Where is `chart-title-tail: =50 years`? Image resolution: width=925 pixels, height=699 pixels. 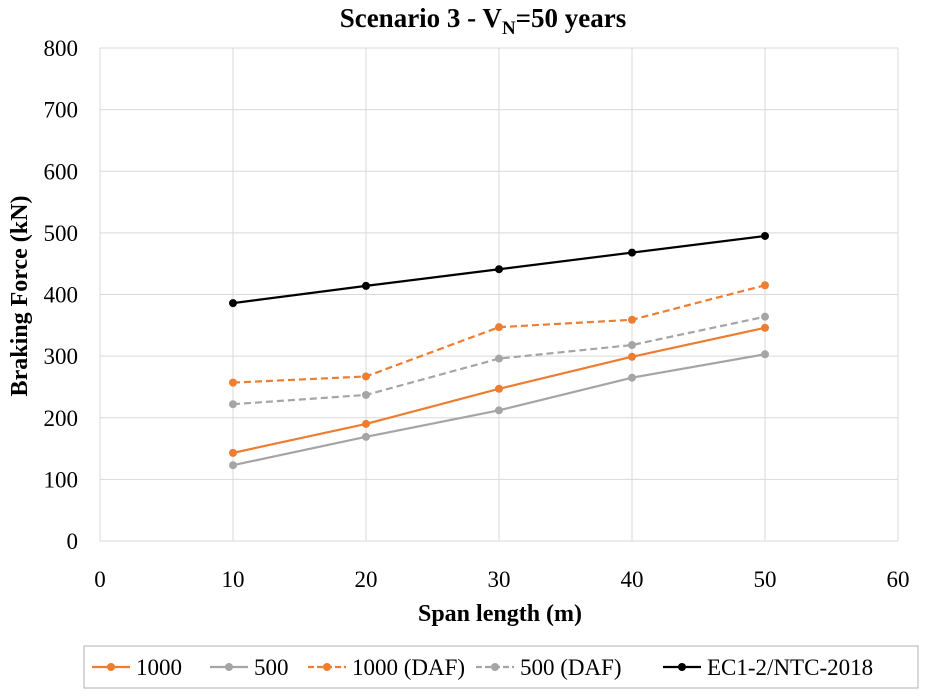 chart-title-tail: =50 years is located at coordinates (571, 18).